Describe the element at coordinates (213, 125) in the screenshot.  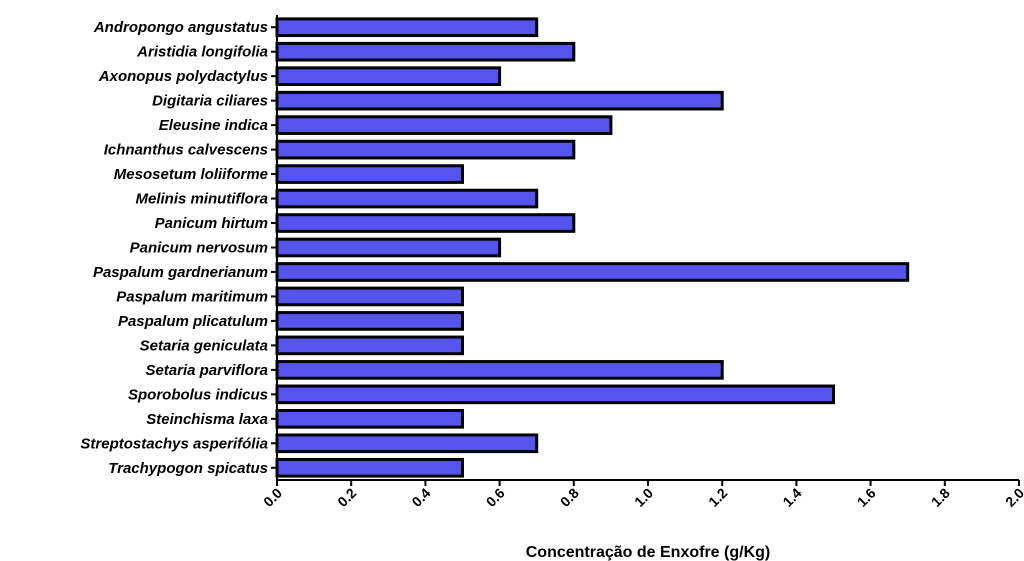
I see `category-label: Eleusine indica` at that location.